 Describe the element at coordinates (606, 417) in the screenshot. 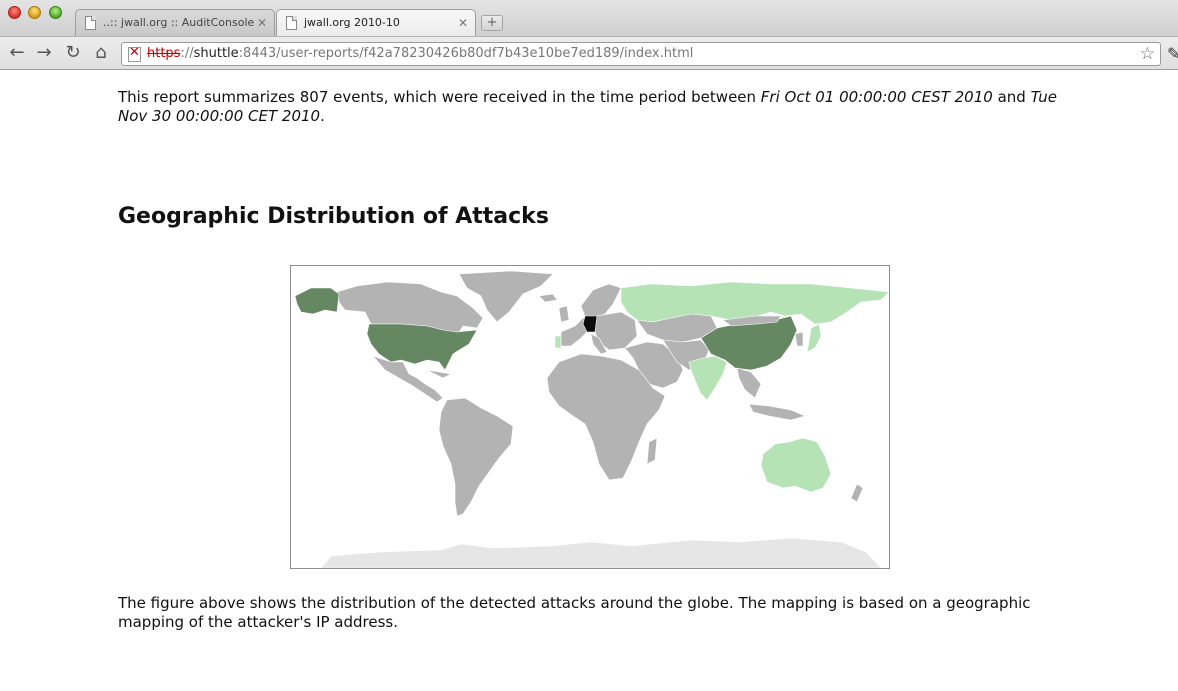

I see `country-africa` at that location.